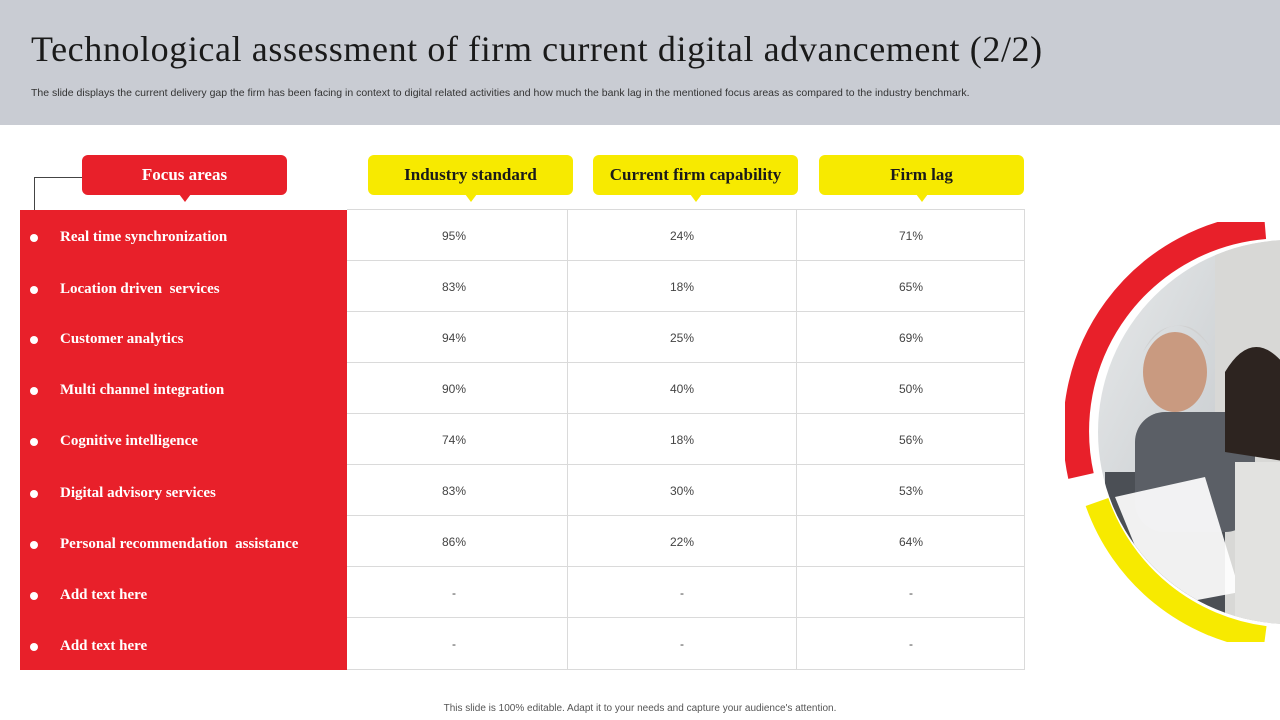 This screenshot has width=1280, height=720. What do you see at coordinates (454, 388) in the screenshot?
I see `industry-standard-cell: 90%` at bounding box center [454, 388].